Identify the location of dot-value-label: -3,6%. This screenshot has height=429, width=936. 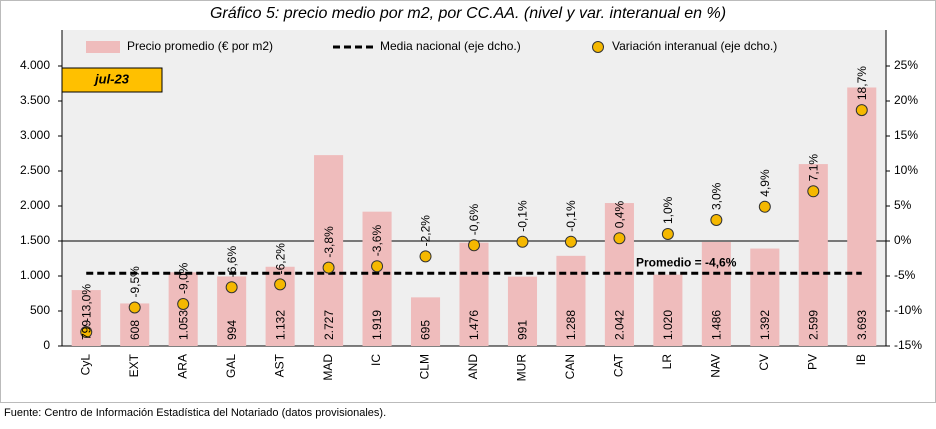
(377, 241).